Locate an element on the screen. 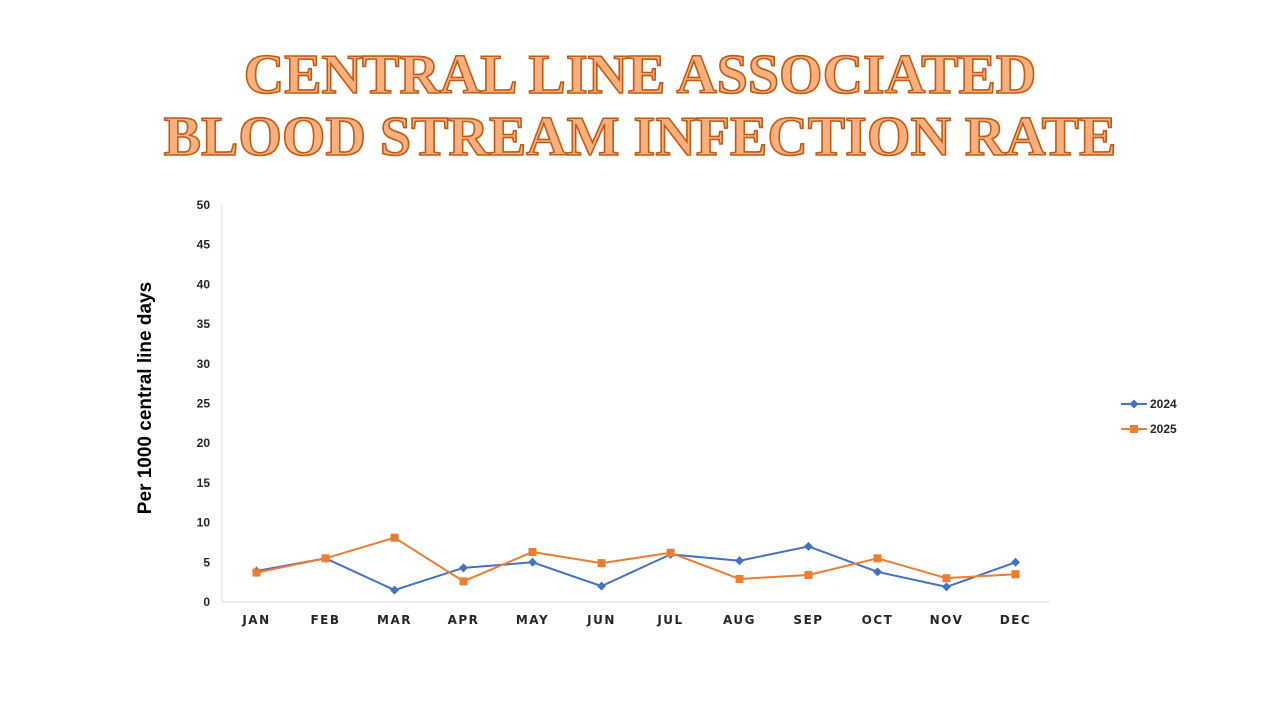 Image resolution: width=1280 pixels, height=720 pixels. x-tick-label: FEB is located at coordinates (325, 620).